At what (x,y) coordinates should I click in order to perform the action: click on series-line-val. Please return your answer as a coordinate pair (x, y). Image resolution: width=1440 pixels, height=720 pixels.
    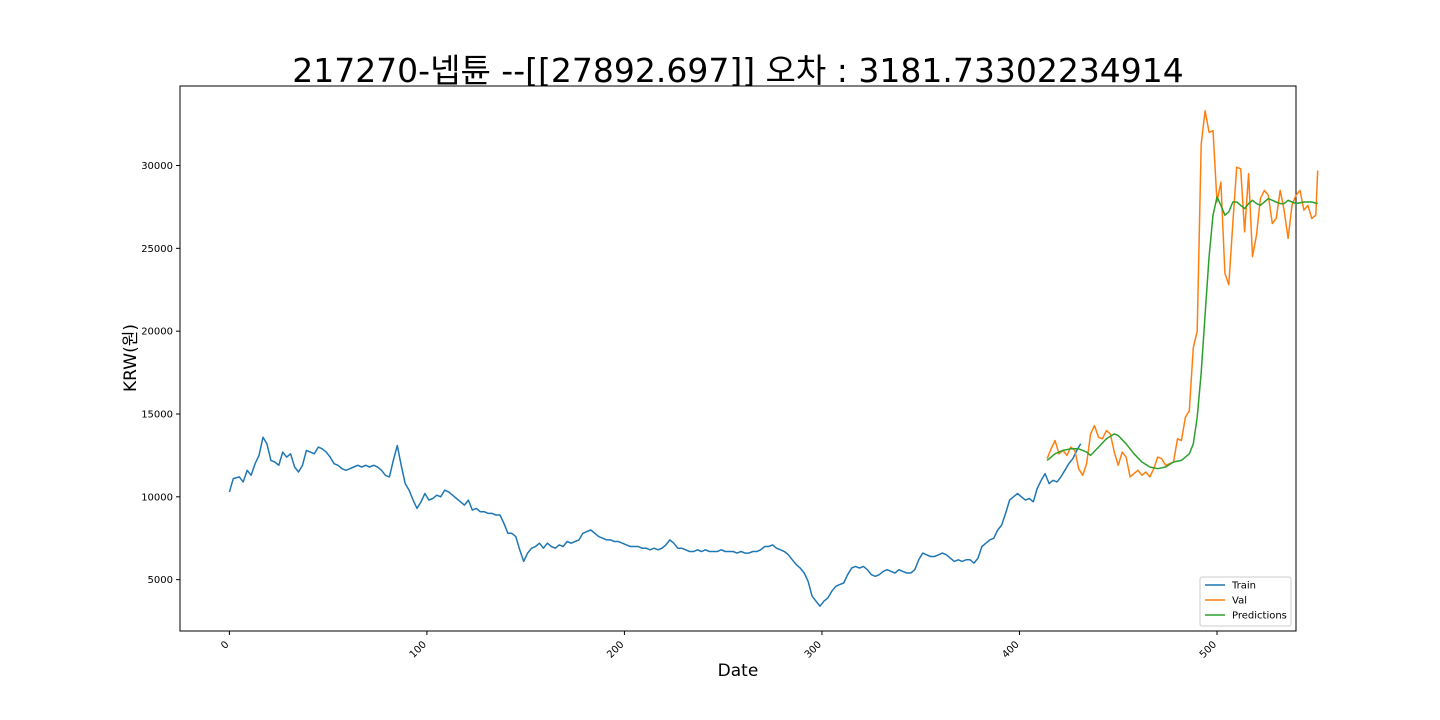
    Looking at the image, I should click on (1182, 294).